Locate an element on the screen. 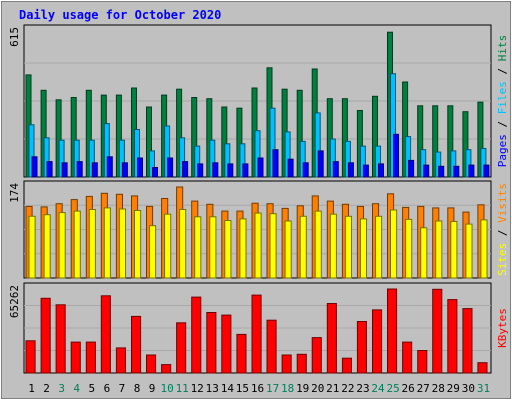 This screenshot has width=512, height=400. x-tick-label-3: 3 is located at coordinates (61, 388).